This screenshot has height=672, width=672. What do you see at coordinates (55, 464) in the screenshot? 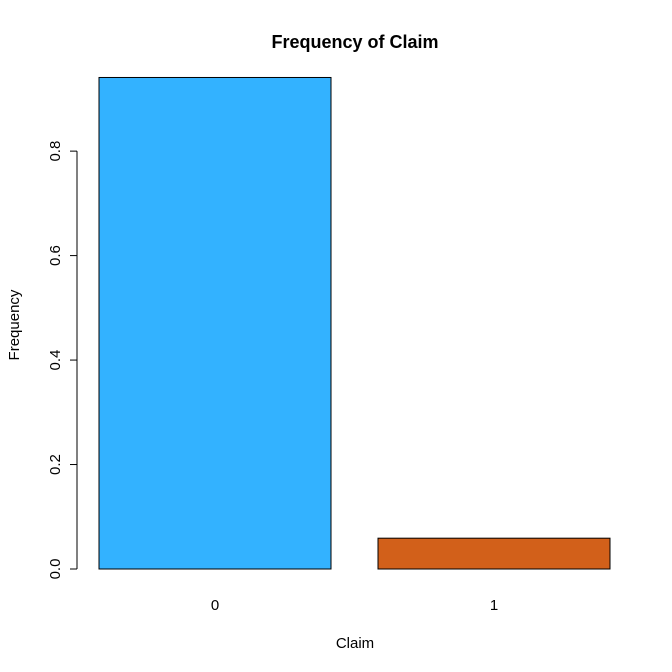
I see `y-tick-label: 0.2` at bounding box center [55, 464].